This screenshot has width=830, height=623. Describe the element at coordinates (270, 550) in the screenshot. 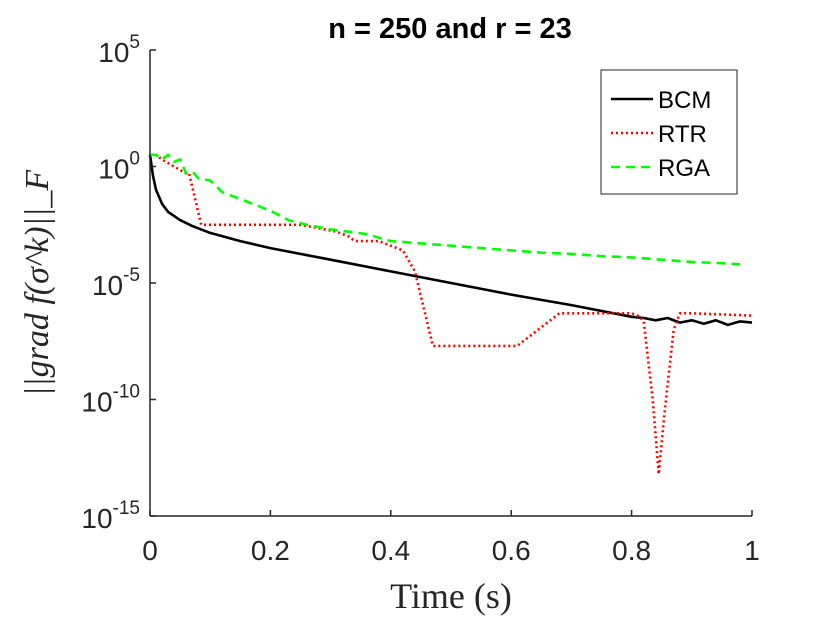

I see `x-tick-label: 0.2` at that location.